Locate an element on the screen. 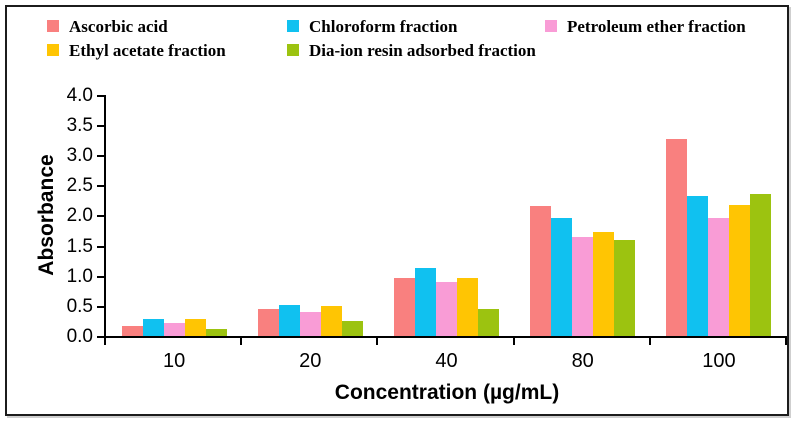  legend-label: Chloroform fraction is located at coordinates (383, 26).